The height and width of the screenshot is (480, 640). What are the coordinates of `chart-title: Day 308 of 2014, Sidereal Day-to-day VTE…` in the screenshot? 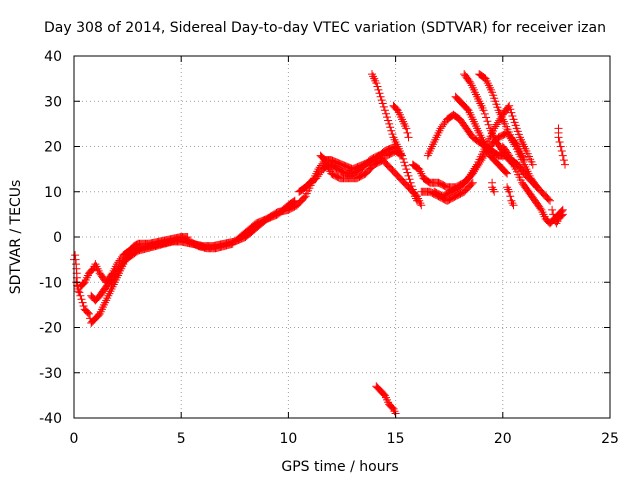 It's located at (325, 28).